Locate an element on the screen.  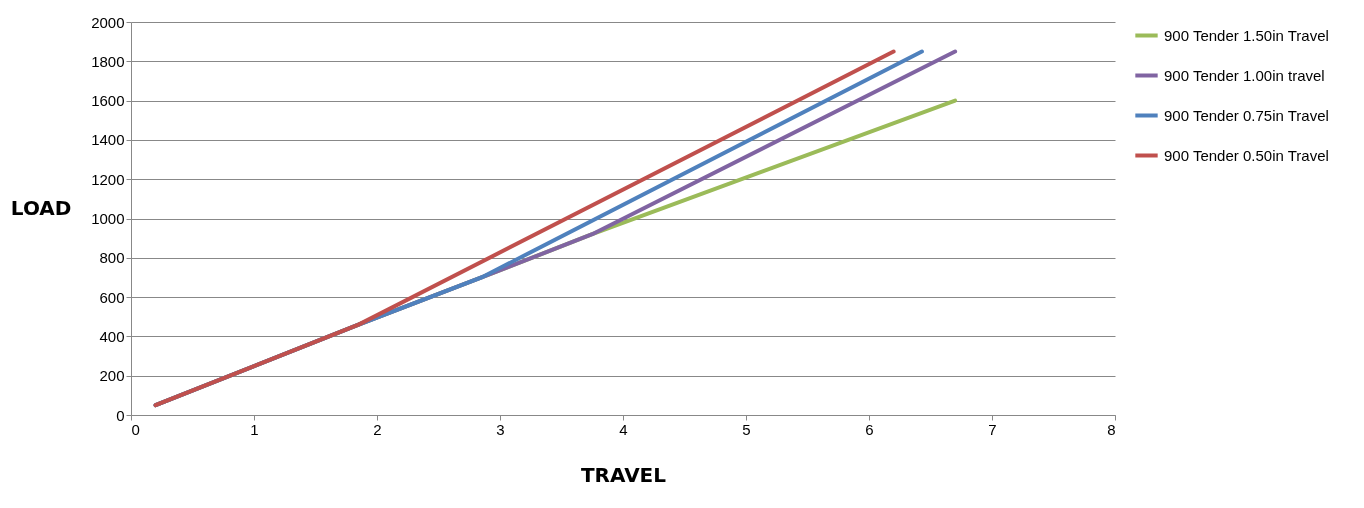
legend-label: 900 Tender 0.75in Travel is located at coordinates (1246, 115).